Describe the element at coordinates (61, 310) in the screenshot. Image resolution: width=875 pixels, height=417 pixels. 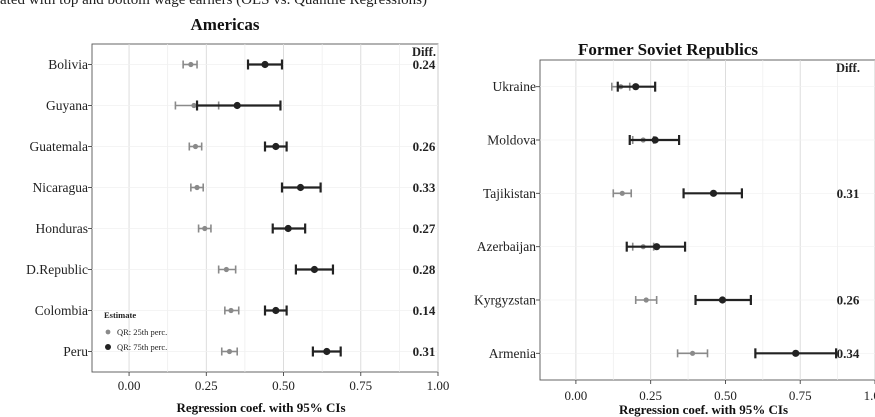
I see `category-label: Colombia` at that location.